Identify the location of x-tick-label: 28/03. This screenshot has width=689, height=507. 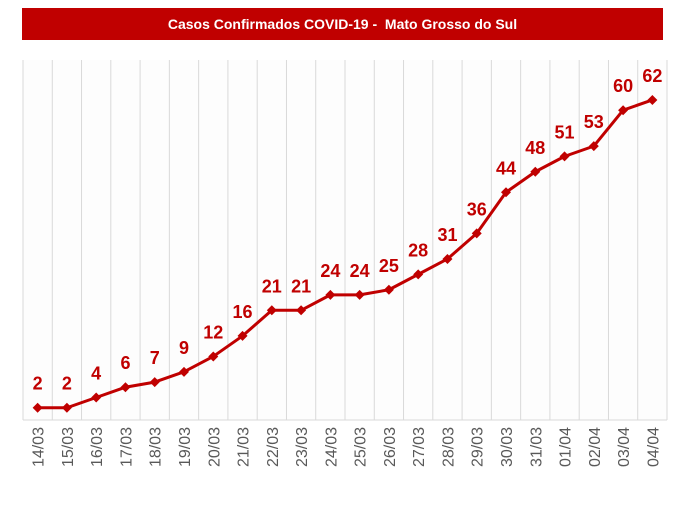
(448, 447).